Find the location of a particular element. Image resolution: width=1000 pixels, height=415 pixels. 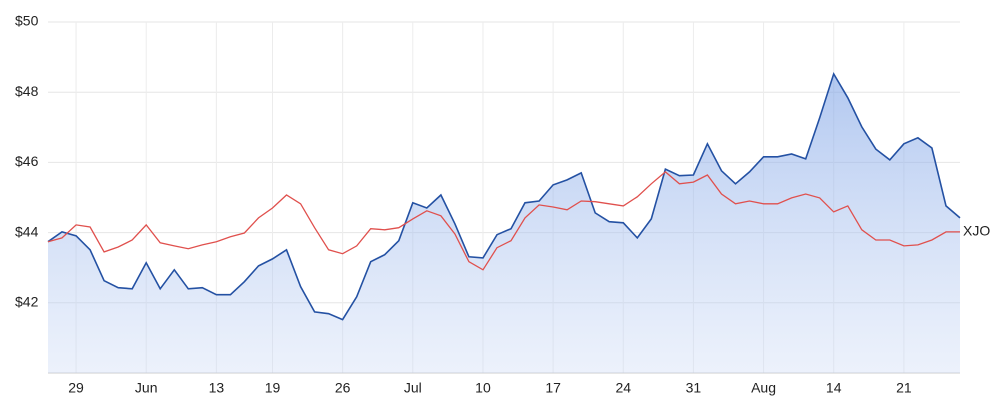

x-tick-label: 31 is located at coordinates (694, 388).